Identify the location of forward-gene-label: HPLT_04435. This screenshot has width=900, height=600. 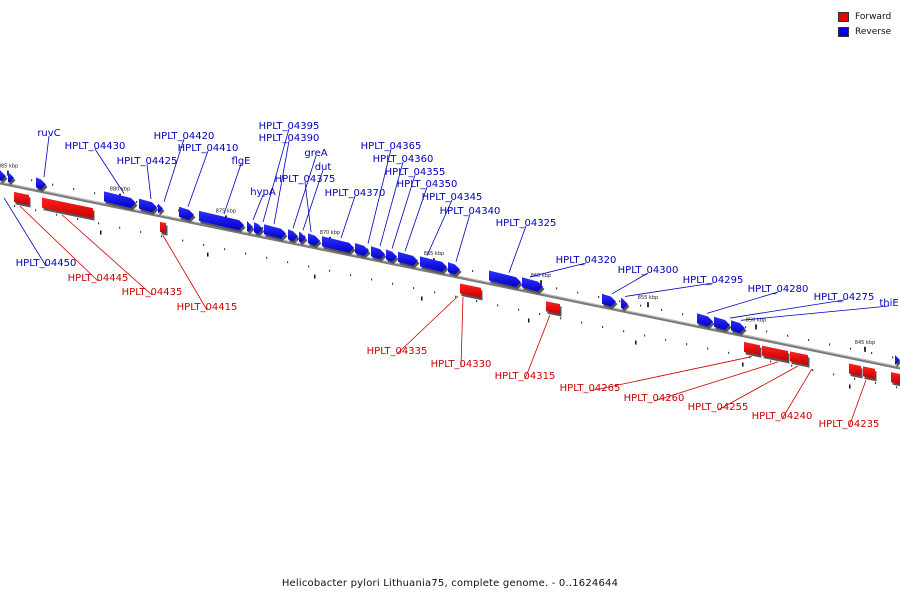
(152, 292).